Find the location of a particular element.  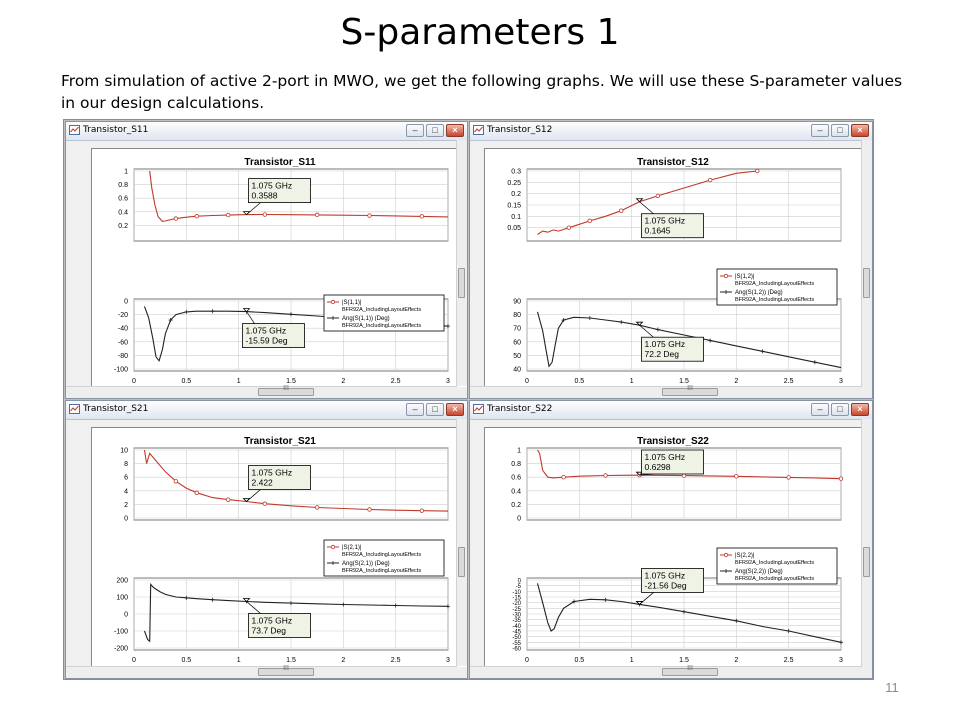

y-tick-label: -80 is located at coordinates (123, 356).